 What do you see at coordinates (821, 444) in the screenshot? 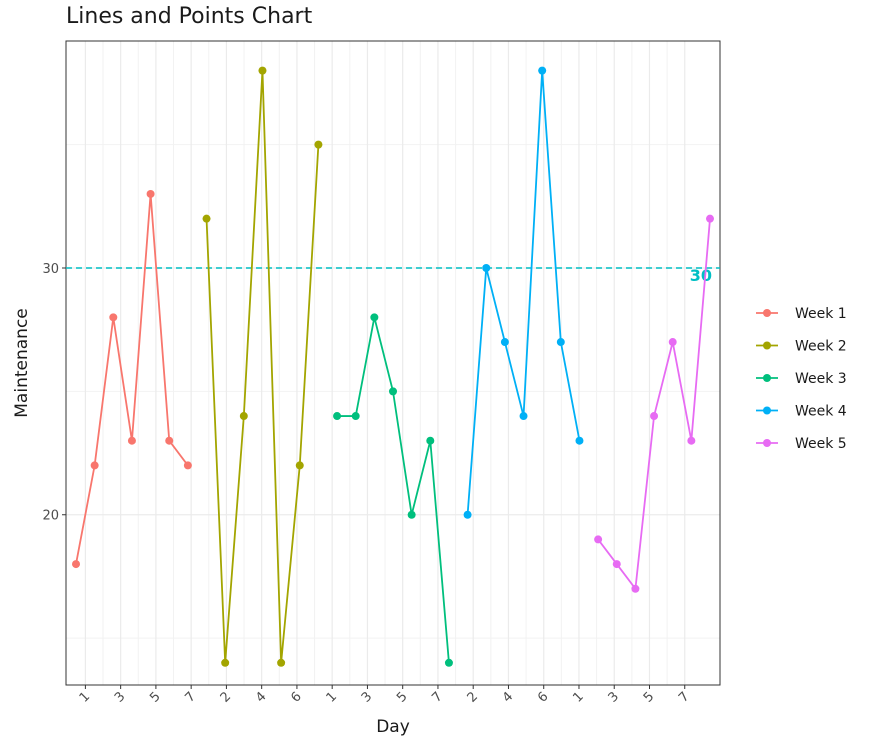
I see `legend-label: Week 5` at bounding box center [821, 444].